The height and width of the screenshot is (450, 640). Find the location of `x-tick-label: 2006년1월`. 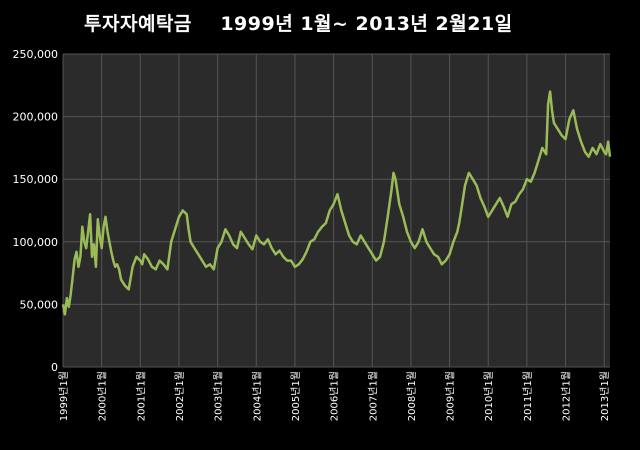

x-tick-label: 2006년1월 is located at coordinates (335, 396).